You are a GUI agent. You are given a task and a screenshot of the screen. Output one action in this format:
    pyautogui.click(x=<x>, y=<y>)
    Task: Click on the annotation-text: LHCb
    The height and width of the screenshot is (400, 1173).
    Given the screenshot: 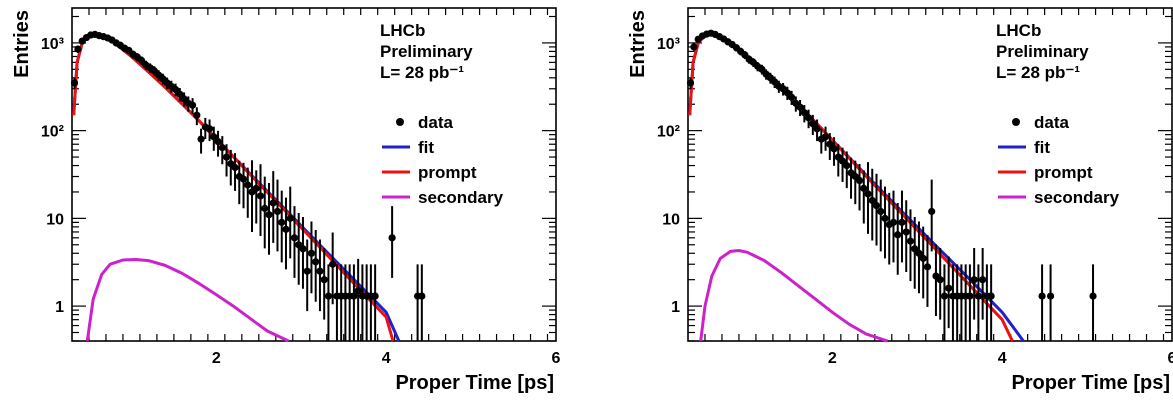 What is the action you would take?
    pyautogui.click(x=402, y=30)
    